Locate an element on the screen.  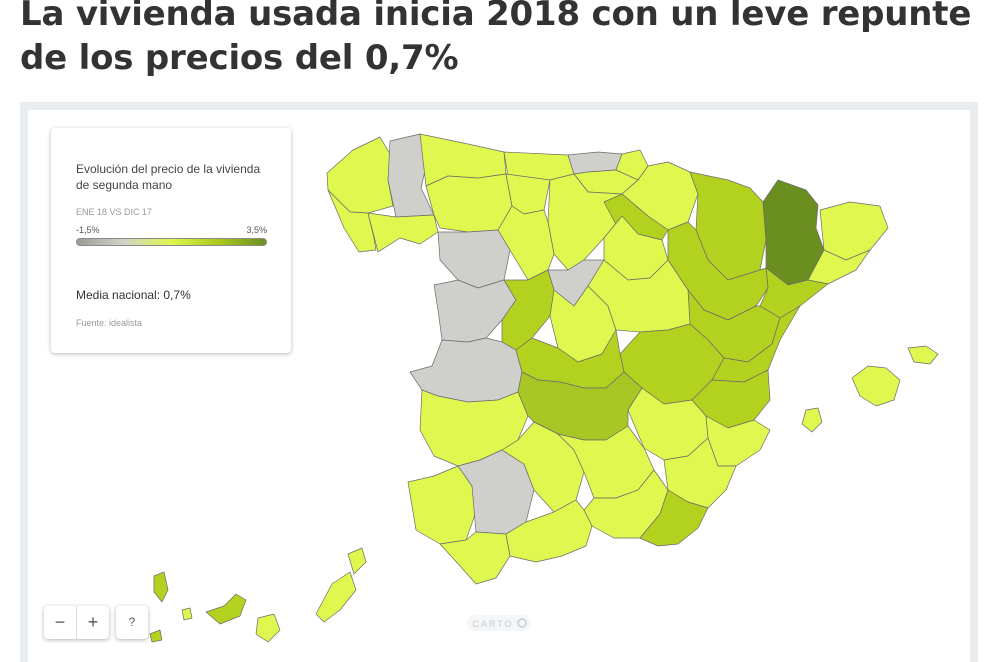
legend-color-ramp is located at coordinates (171, 242).